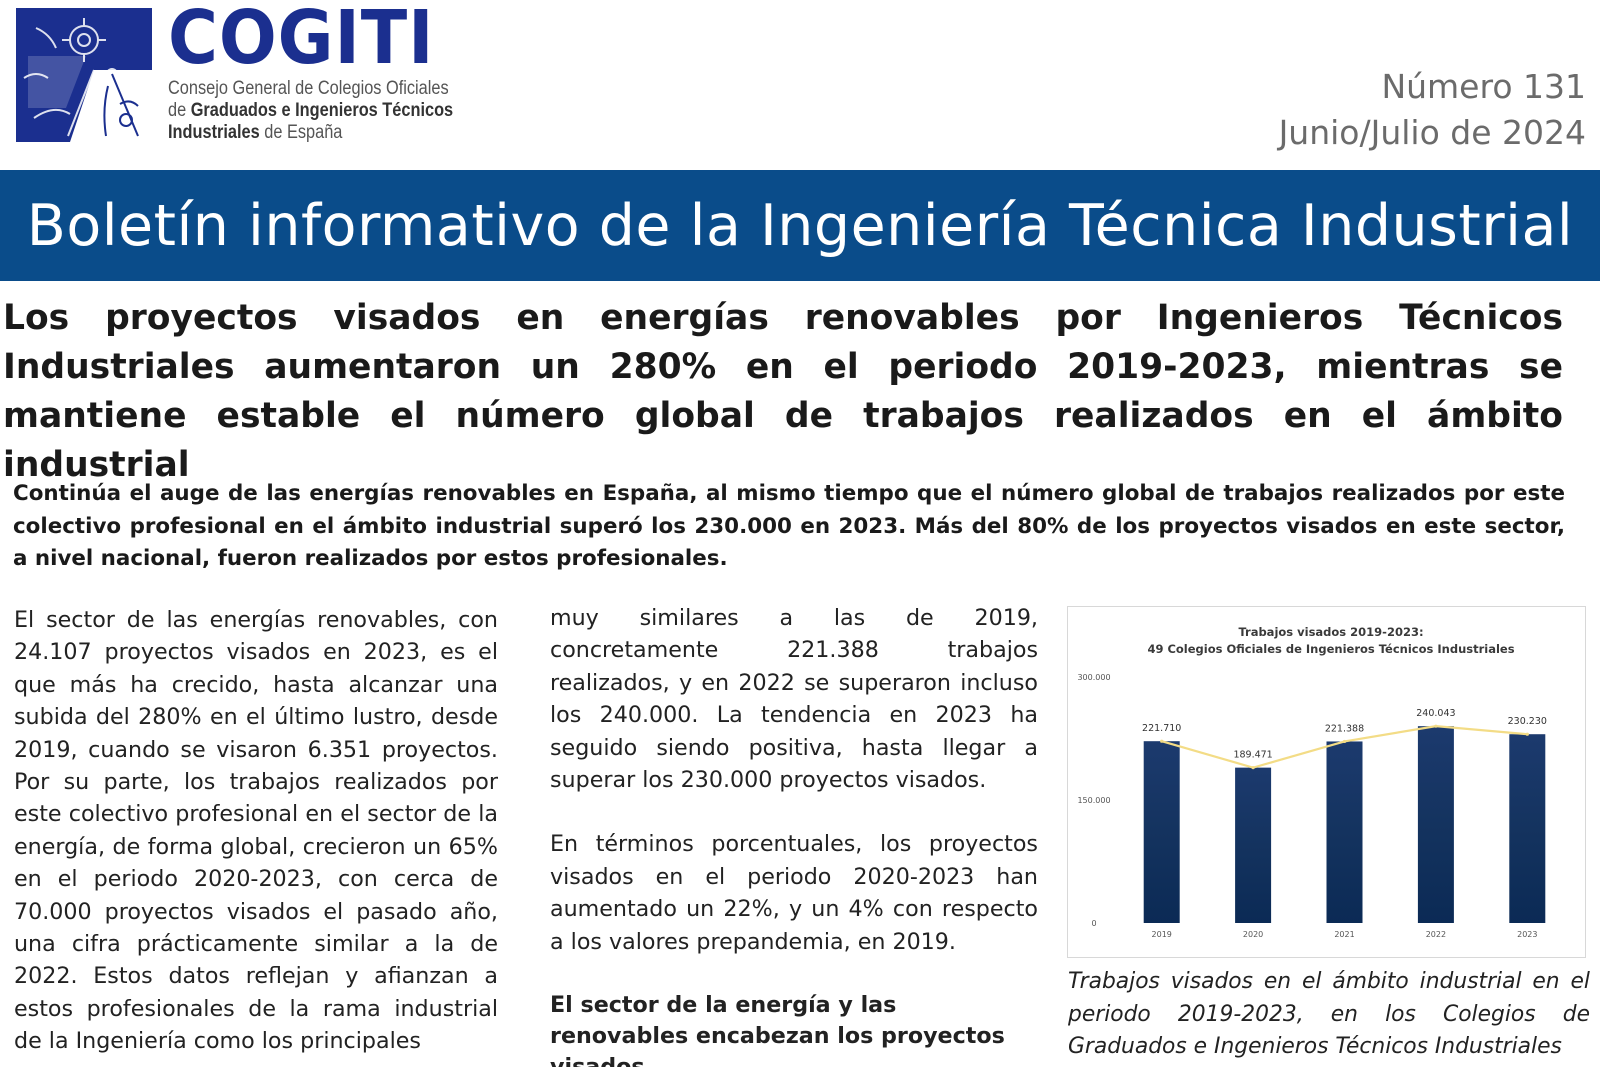  I want to click on brand-subtitle-line-2: de Graduados e Ingenieros Técnicos, so click(311, 110).